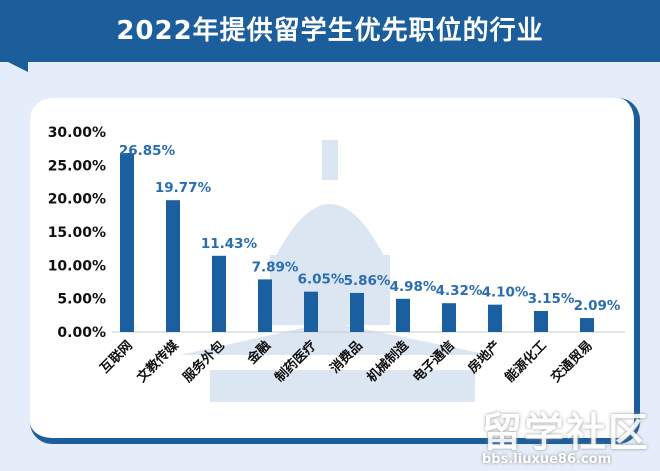  What do you see at coordinates (77, 166) in the screenshot?
I see `y-tick-label: 25.00%` at bounding box center [77, 166].